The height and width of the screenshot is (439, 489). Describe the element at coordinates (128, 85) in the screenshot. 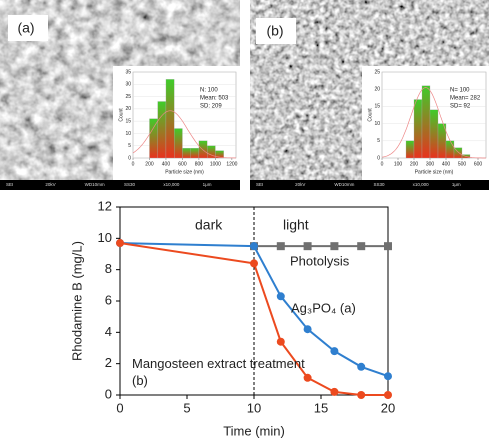

I see `y-tick-label: 30` at that location.